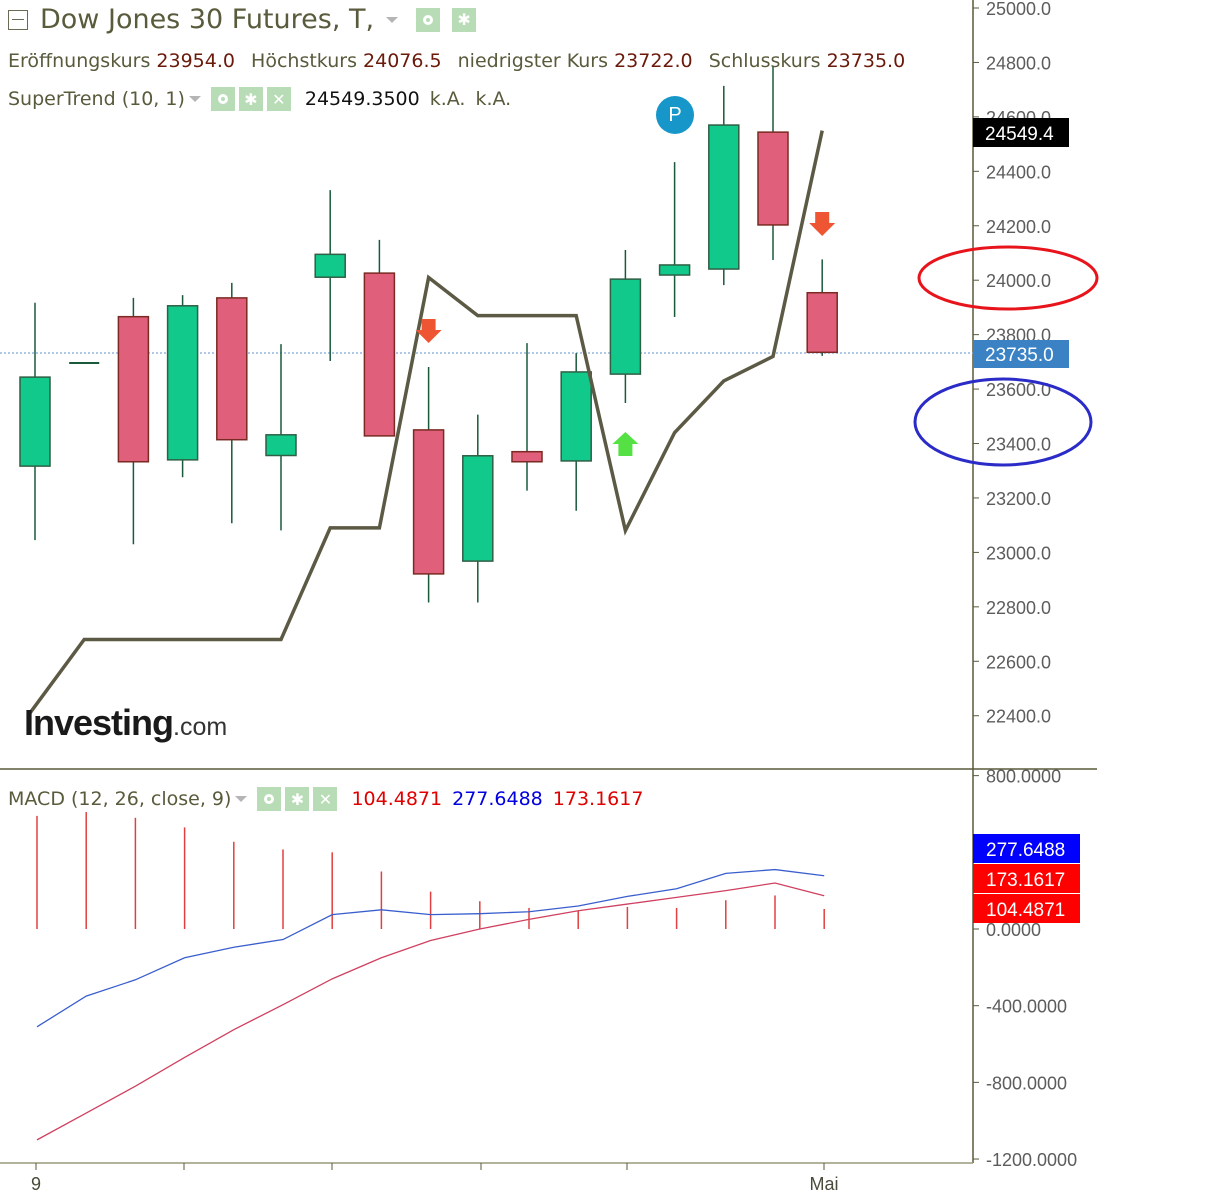  I want to click on svg-text: 22400.0, so click(1018, 717).